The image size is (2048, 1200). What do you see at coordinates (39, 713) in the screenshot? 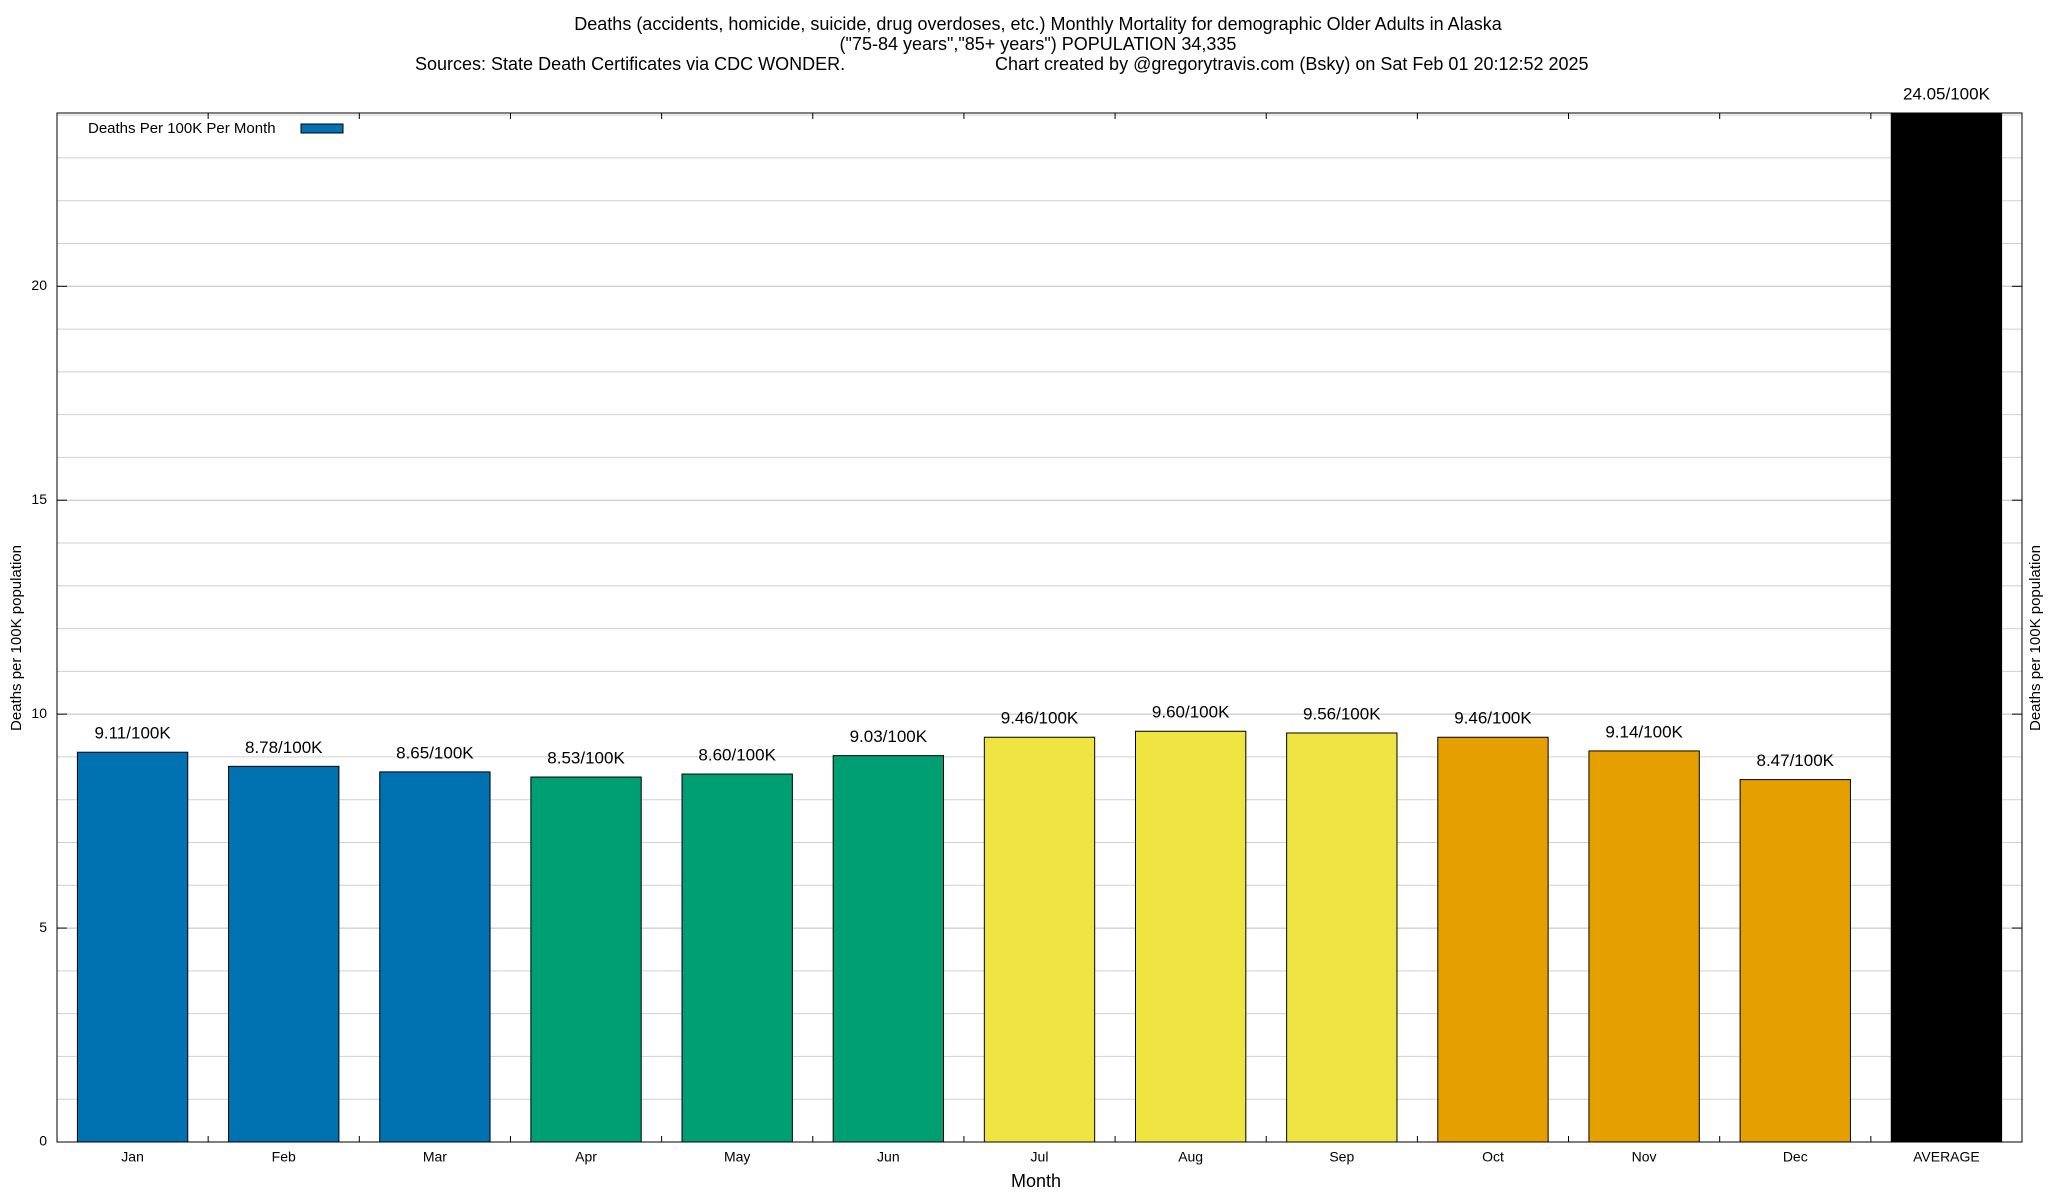
I see `y-tick-label: 10` at bounding box center [39, 713].